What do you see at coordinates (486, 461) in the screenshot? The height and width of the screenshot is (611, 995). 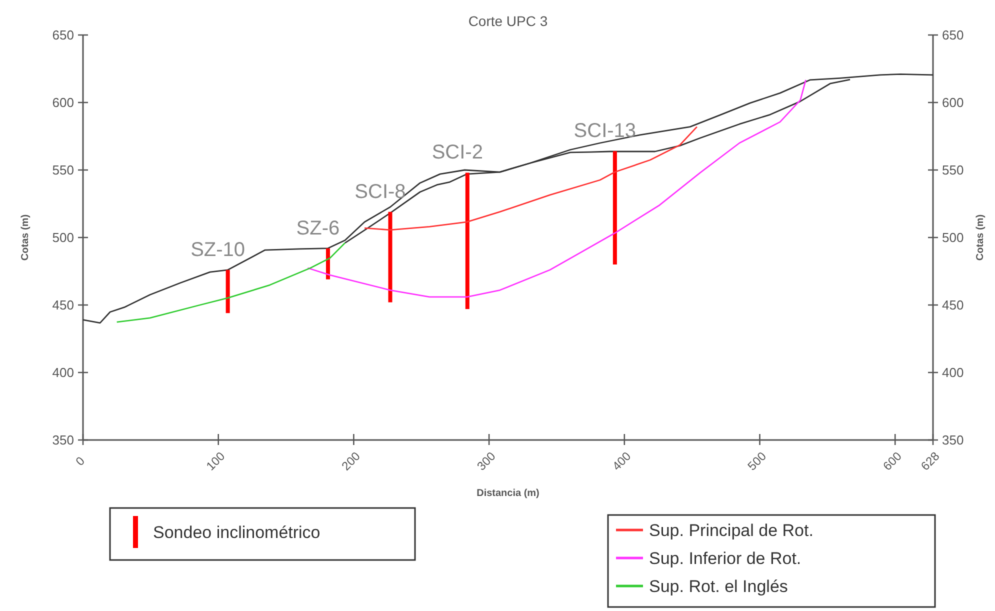 I see `x-tick-label: 300` at bounding box center [486, 461].